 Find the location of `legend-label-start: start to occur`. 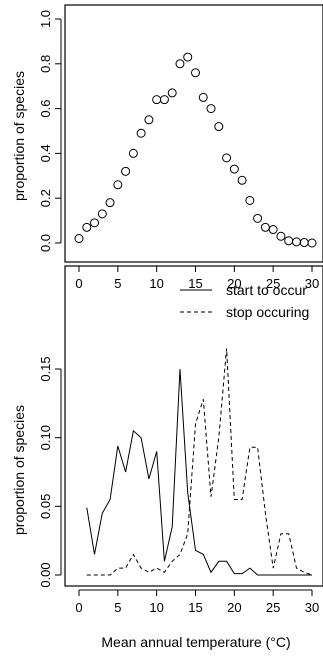

legend-label-start: start to occur is located at coordinates (266, 290).